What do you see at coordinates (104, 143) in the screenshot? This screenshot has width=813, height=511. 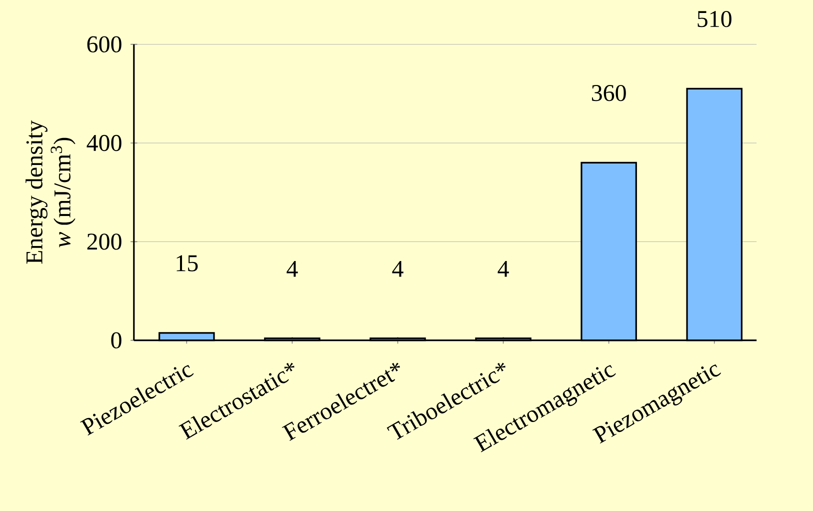 I see `y-tick-label: 400` at bounding box center [104, 143].